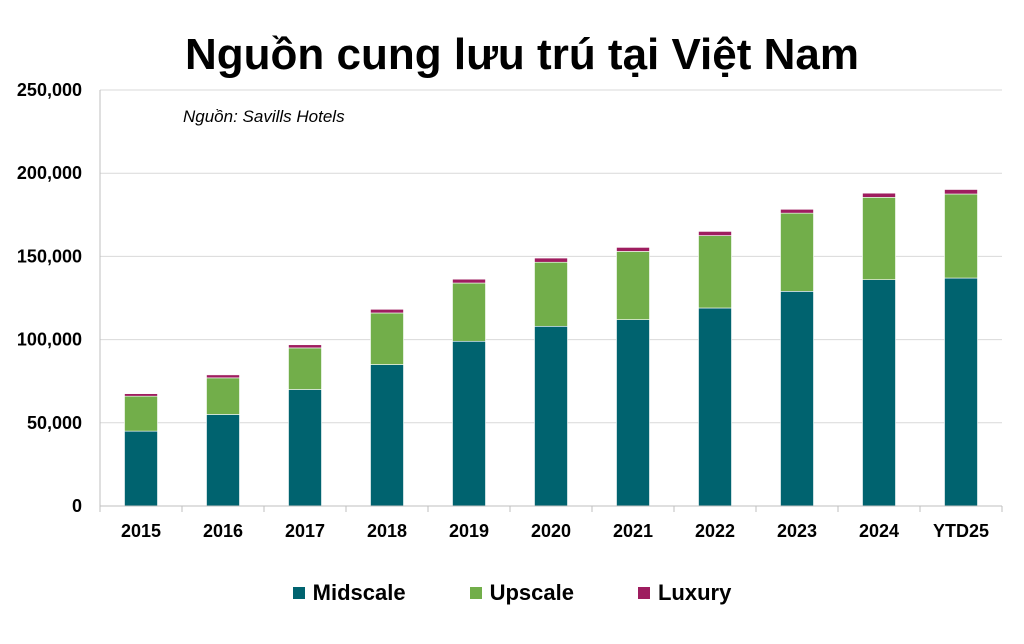 Image resolution: width=1024 pixels, height=644 pixels. Describe the element at coordinates (469, 531) in the screenshot. I see `x-tick-label: 2019` at that location.